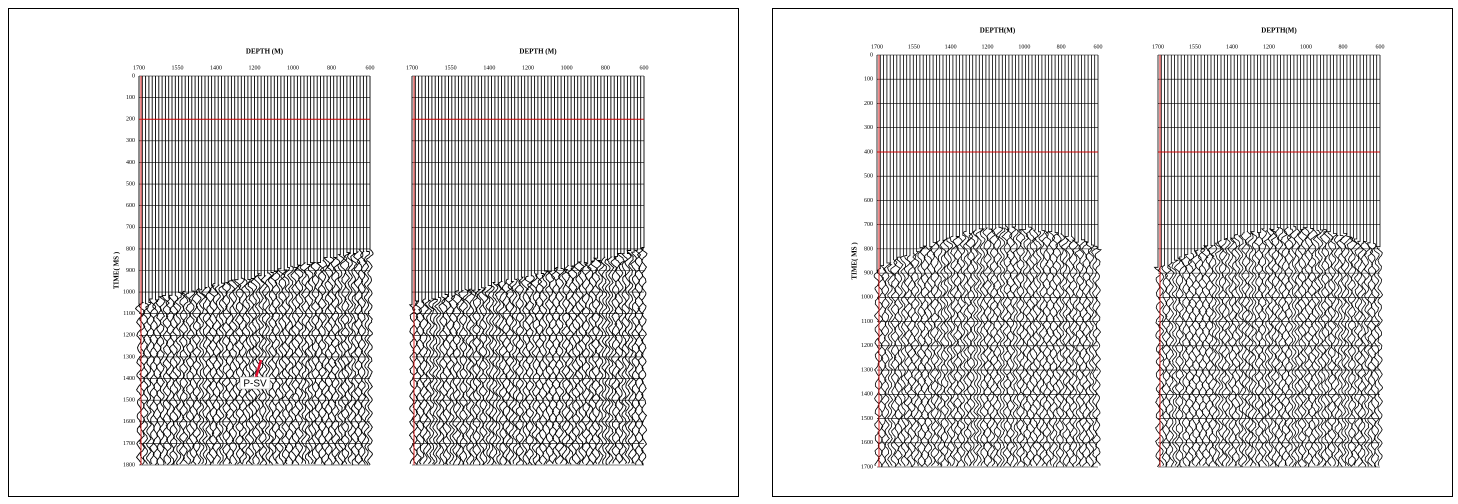  I want to click on y-tick-label: 1400, so click(867, 395).